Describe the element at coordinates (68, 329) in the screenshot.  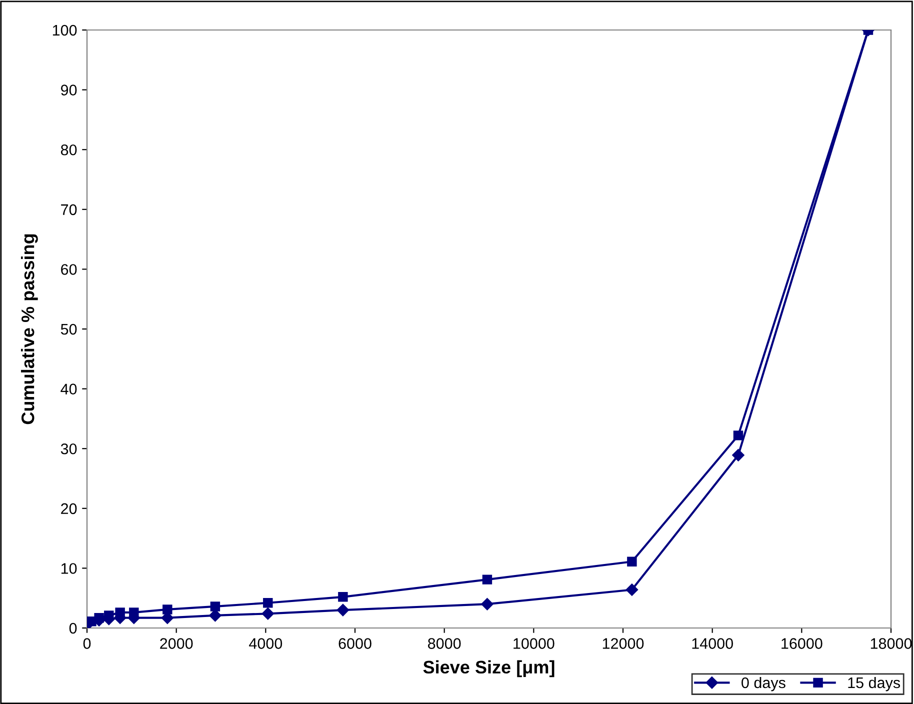
I see `y-tick-label: 50` at that location.